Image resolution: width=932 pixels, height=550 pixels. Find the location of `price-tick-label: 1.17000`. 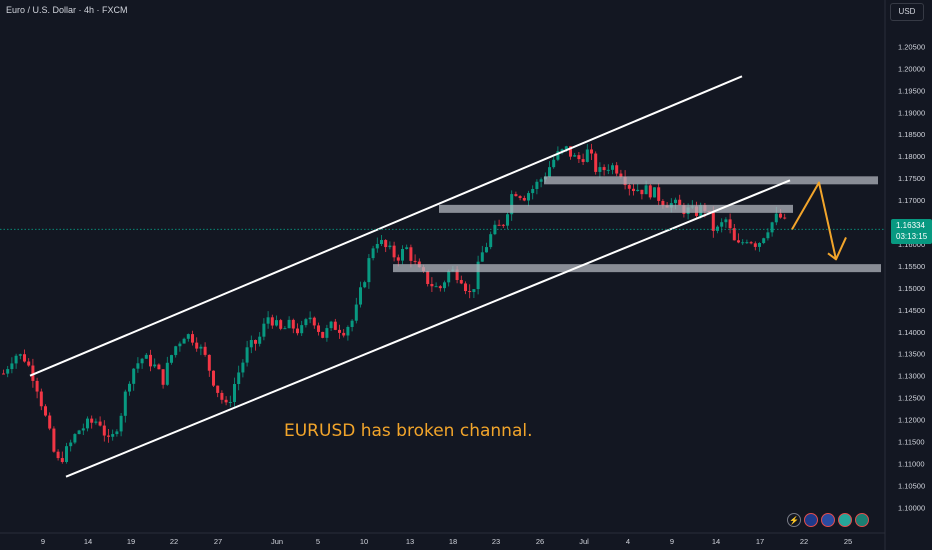

price-tick-label: 1.17000 is located at coordinates (911, 200).